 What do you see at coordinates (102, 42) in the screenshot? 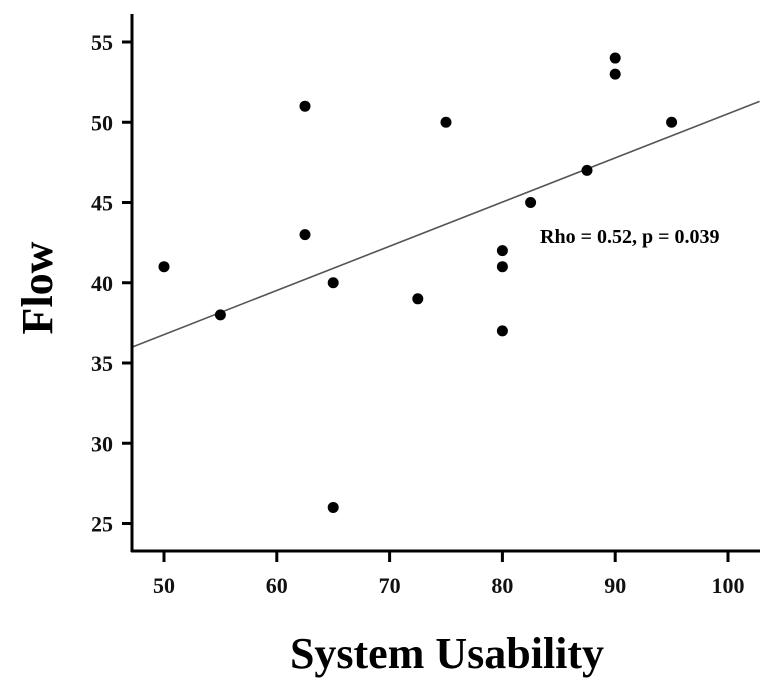
I see `y-tick-label: 55` at bounding box center [102, 42].